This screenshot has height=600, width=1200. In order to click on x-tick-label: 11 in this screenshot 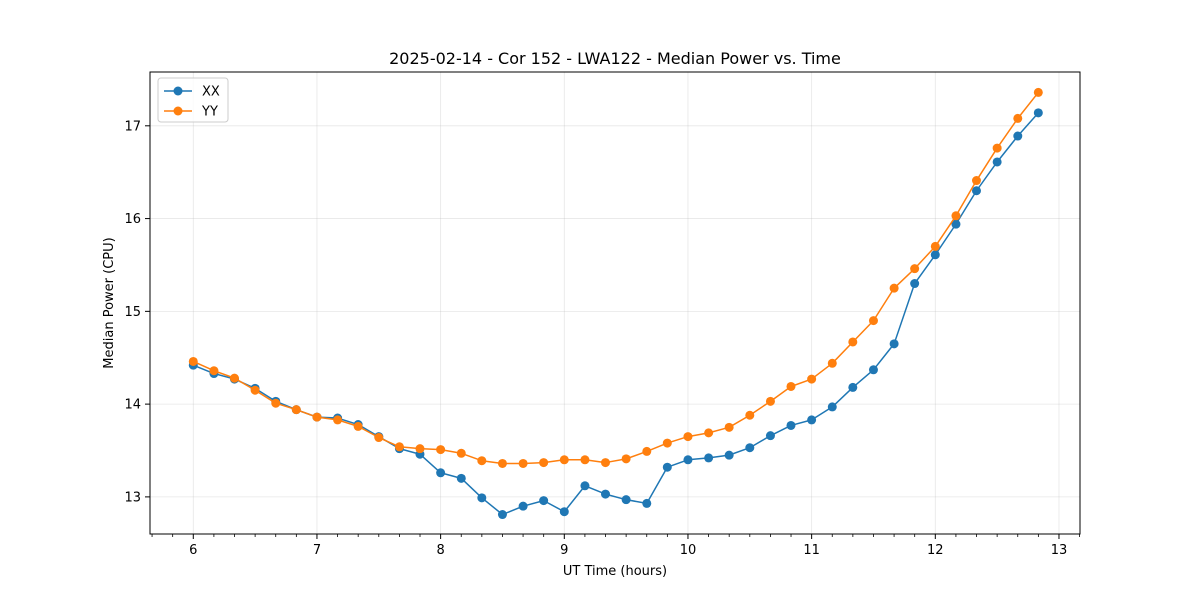, I will do `click(811, 550)`.